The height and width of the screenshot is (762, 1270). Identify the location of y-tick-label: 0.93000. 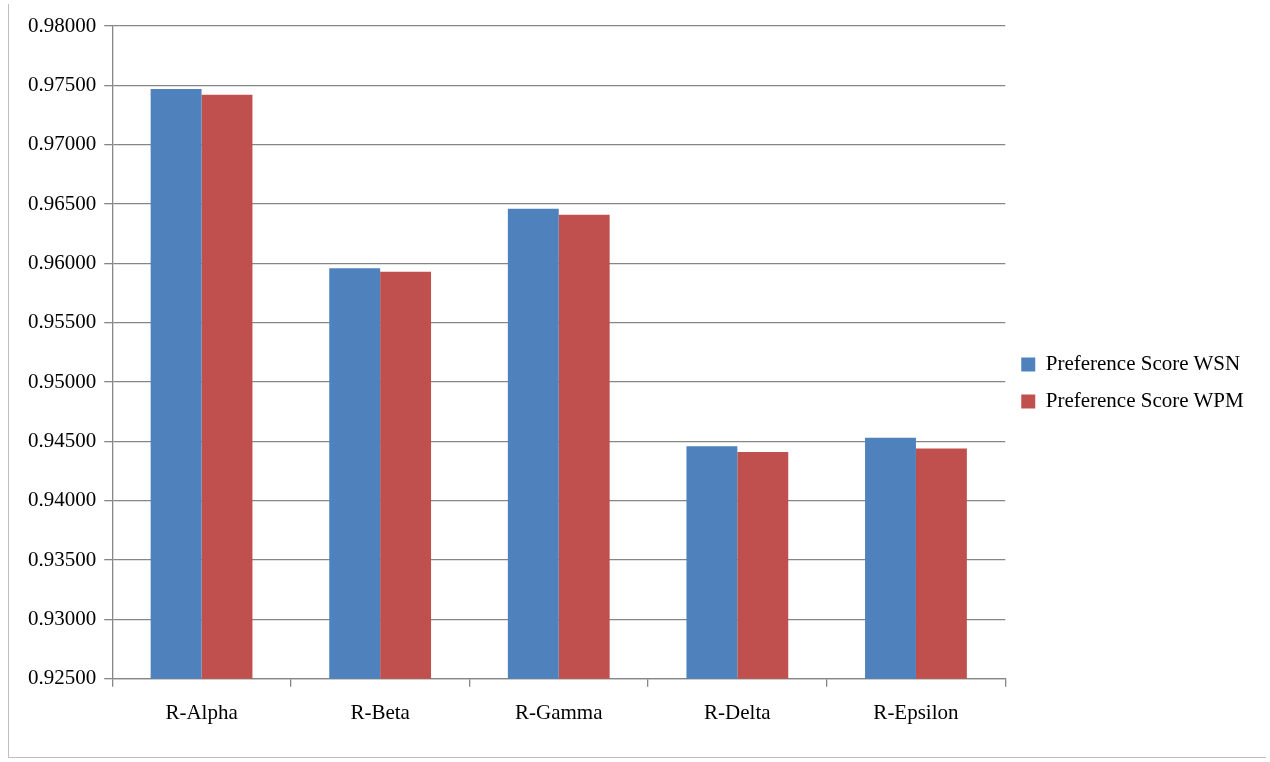
(62, 617).